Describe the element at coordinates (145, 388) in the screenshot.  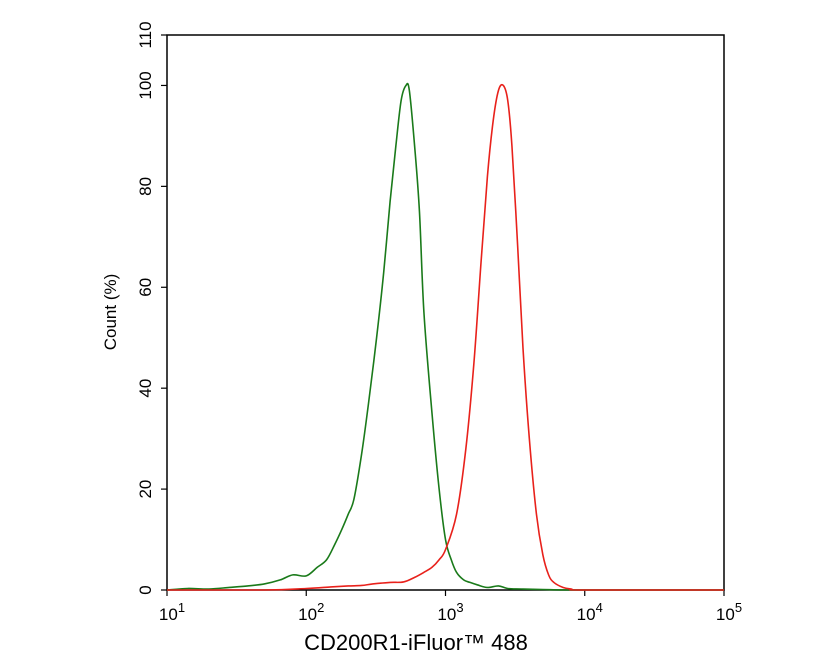
I see `y-tick-label: 40` at that location.